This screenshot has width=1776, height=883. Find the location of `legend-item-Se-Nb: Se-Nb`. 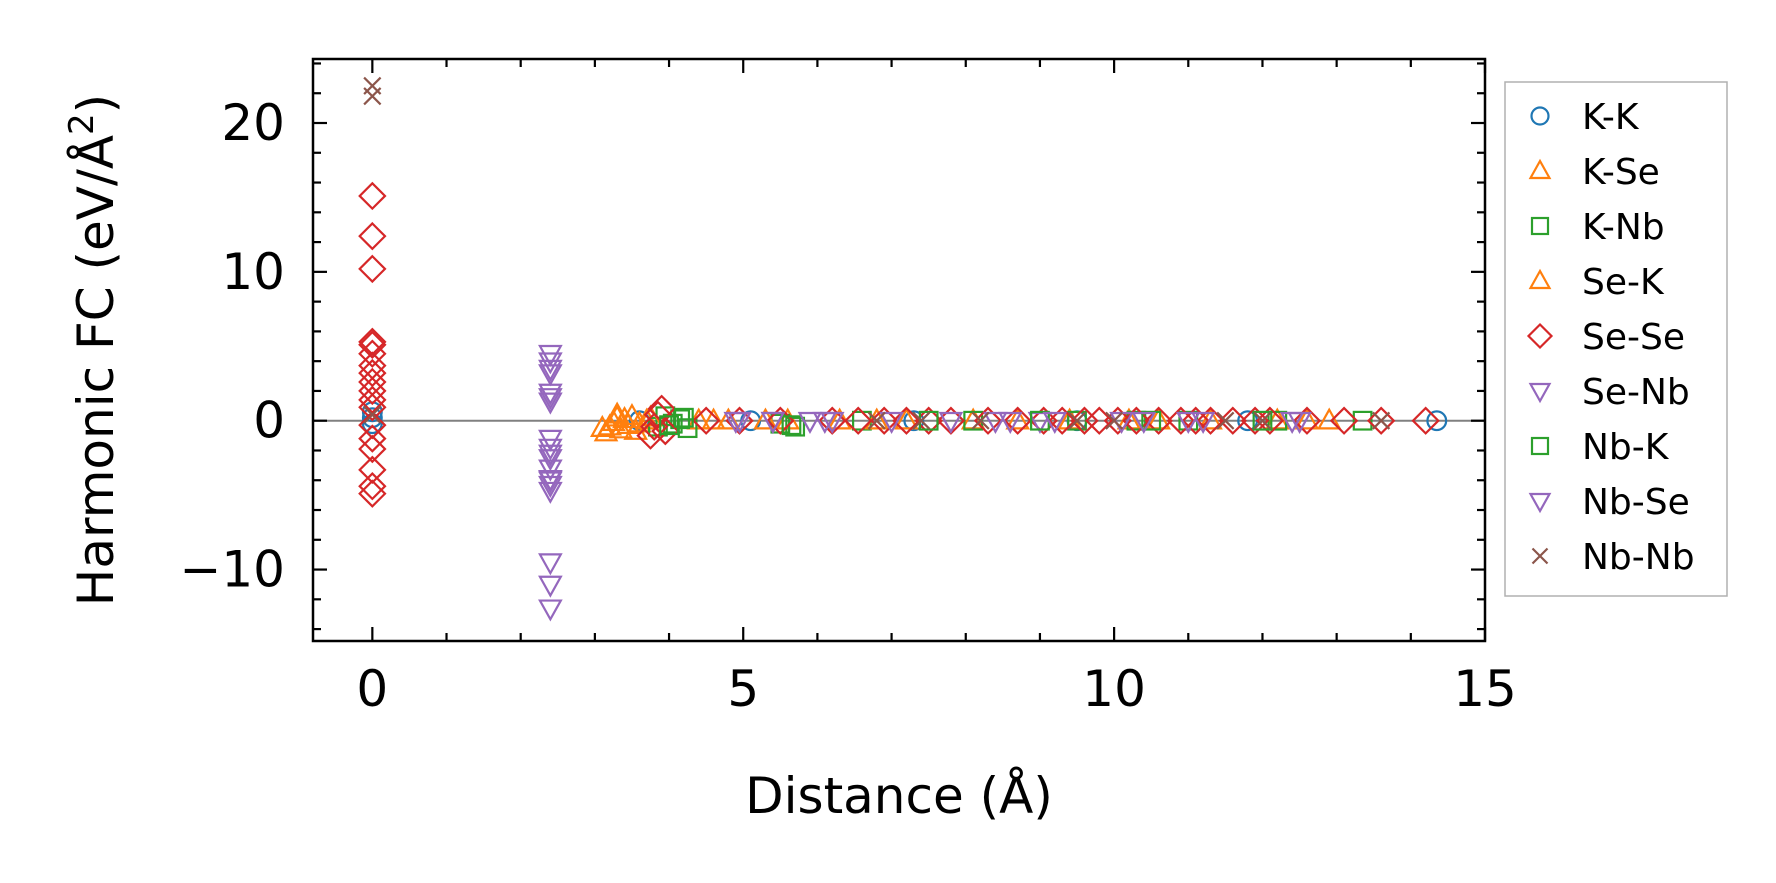

legend-item-Se-Nb: Se-Nb is located at coordinates (1609, 392).